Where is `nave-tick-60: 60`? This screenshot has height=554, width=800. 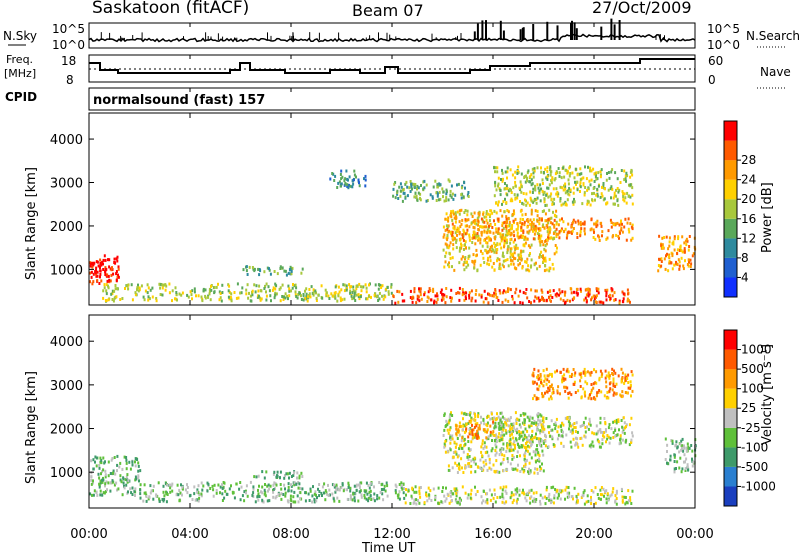 nave-tick-60: 60 is located at coordinates (715, 61).